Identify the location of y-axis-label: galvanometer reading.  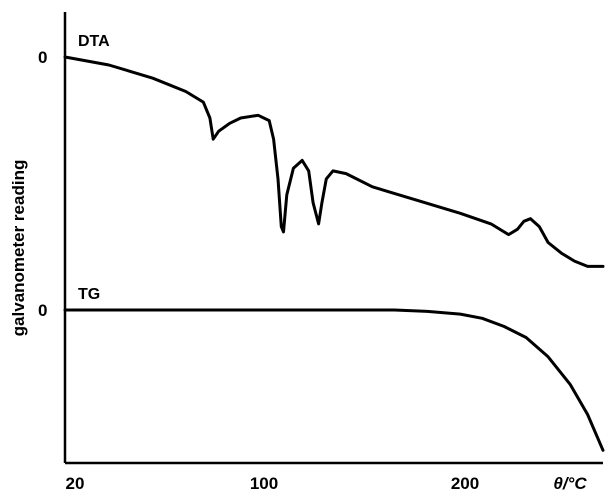
(18, 248).